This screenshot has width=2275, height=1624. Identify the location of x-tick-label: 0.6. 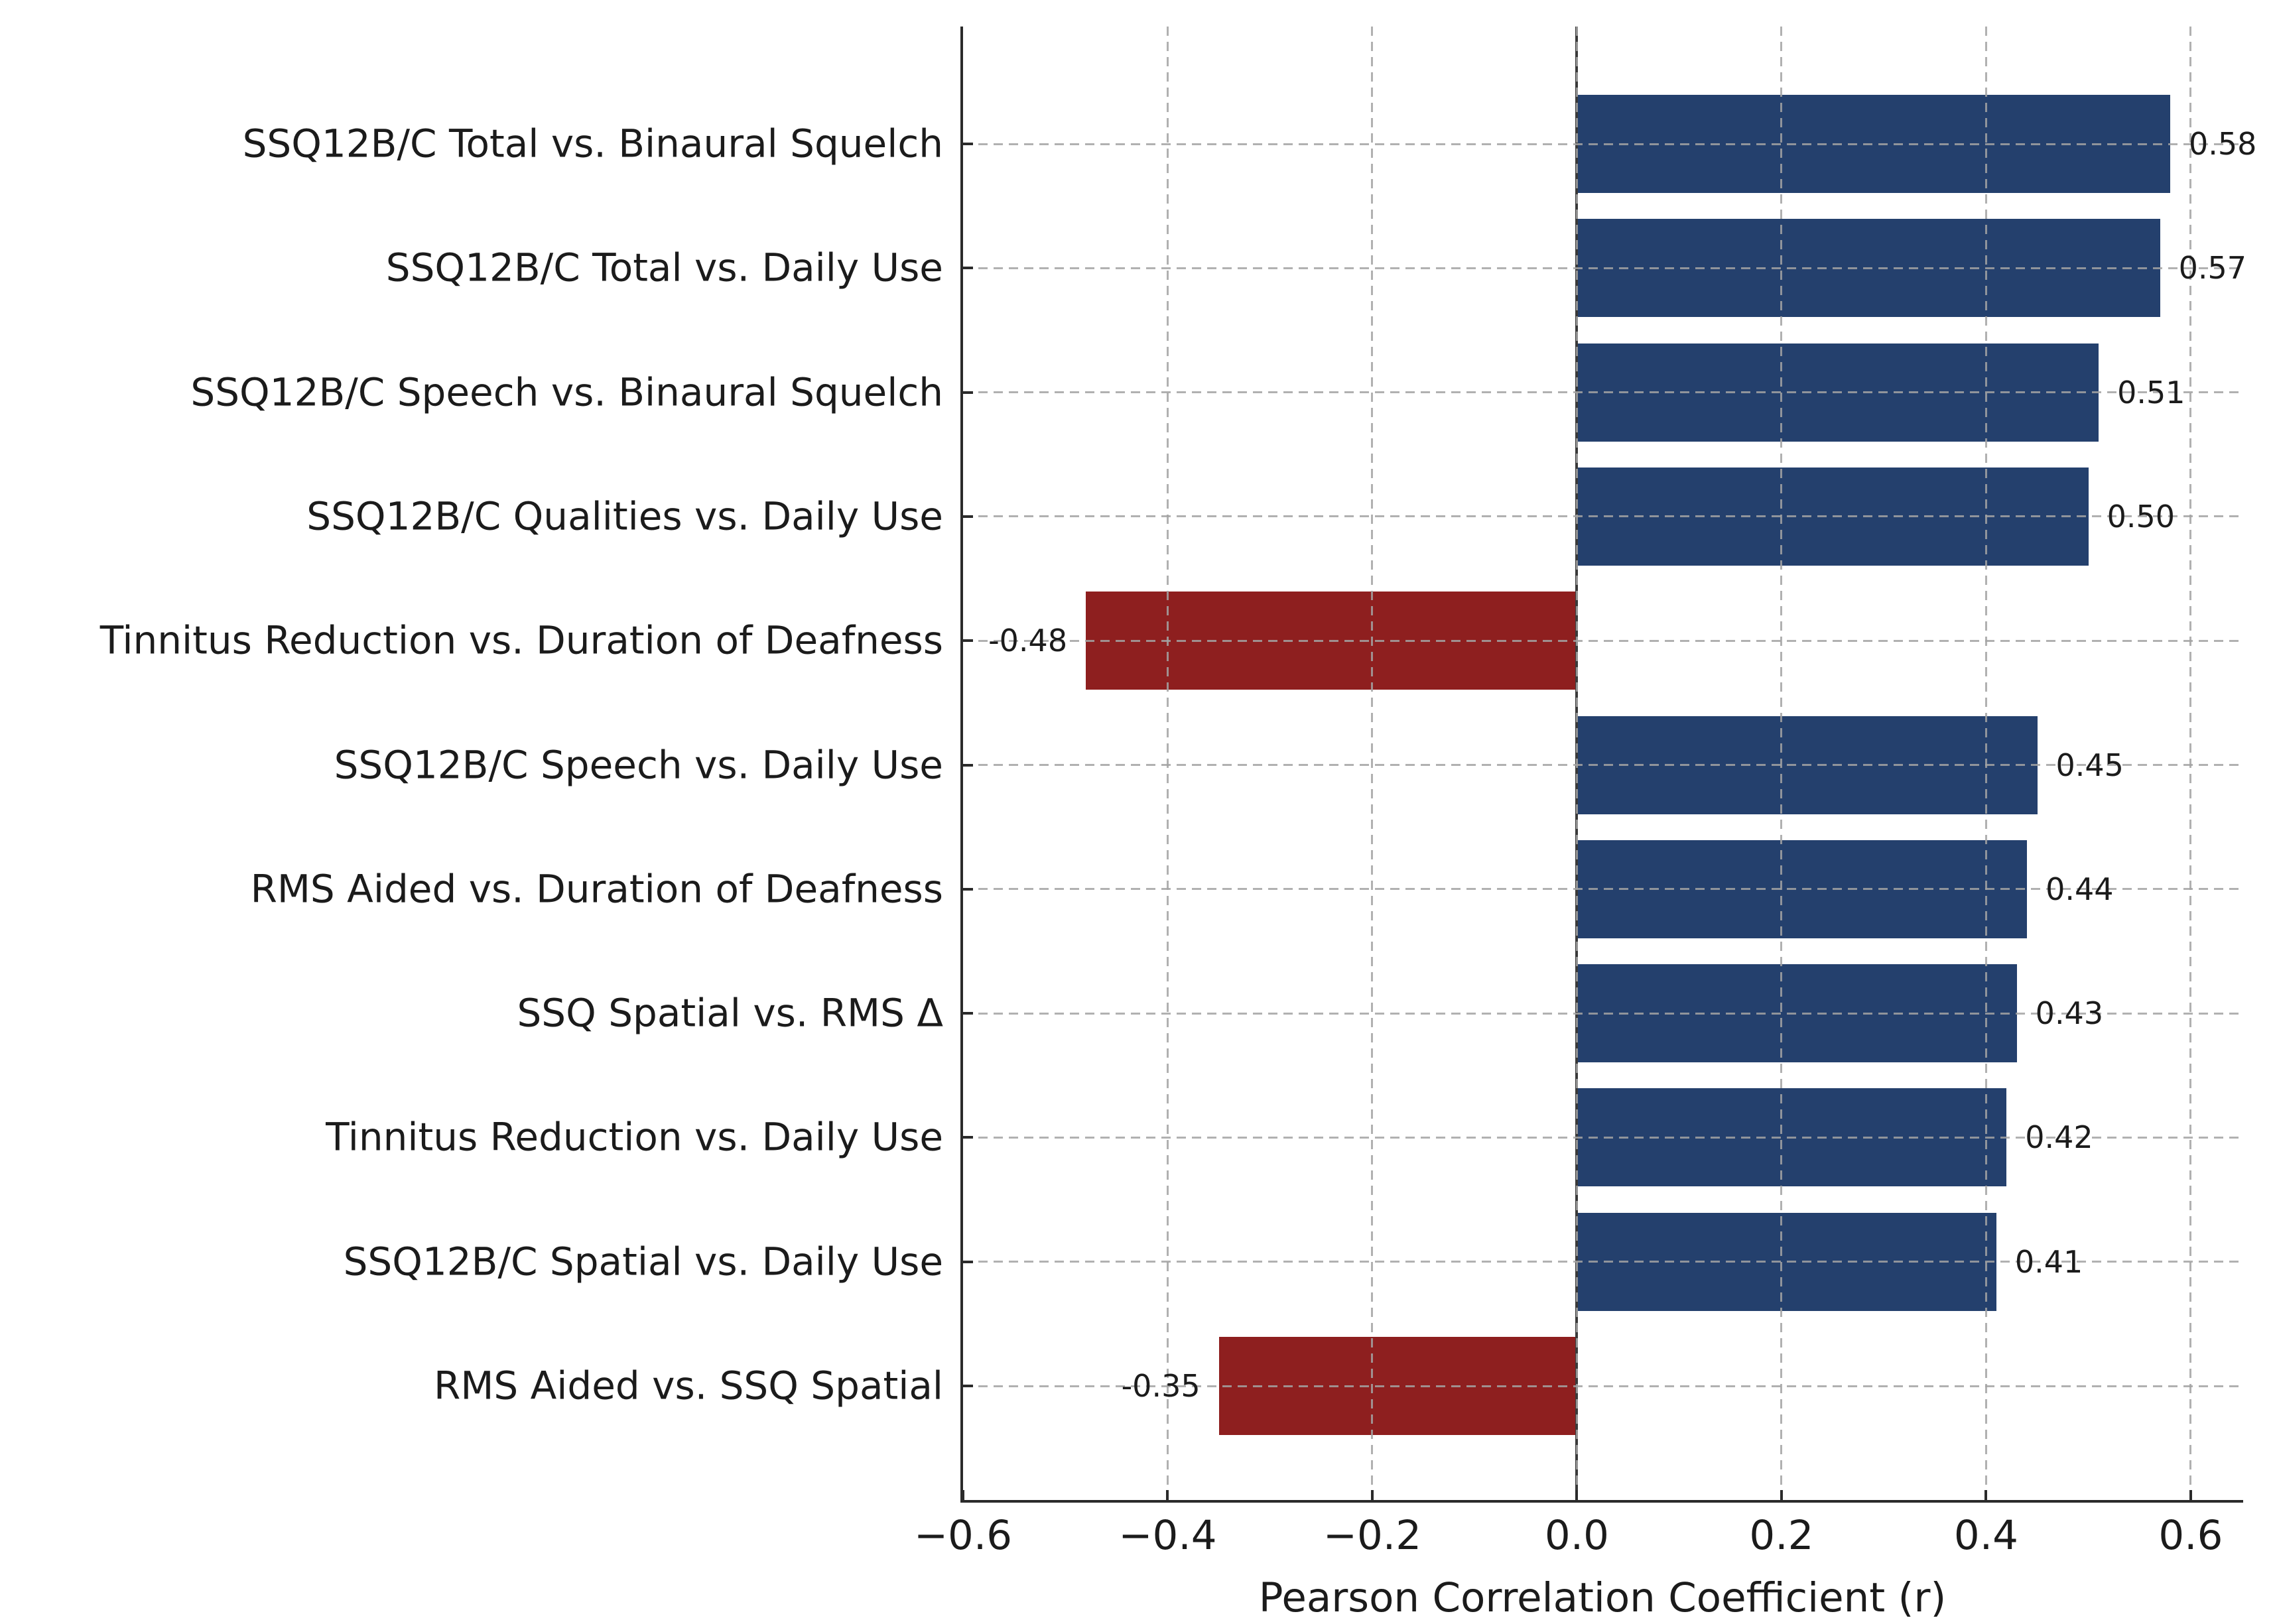
(2190, 1536).